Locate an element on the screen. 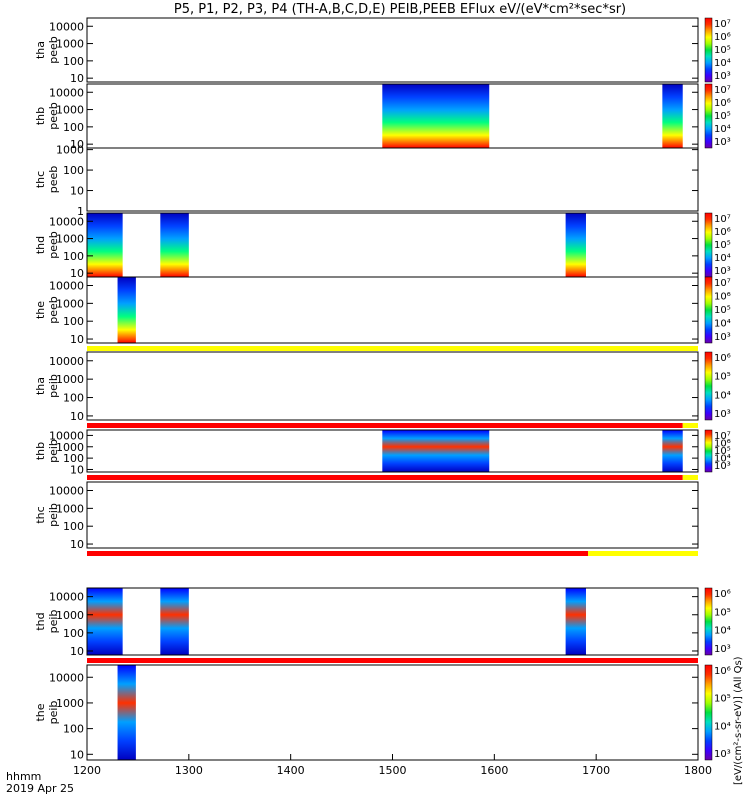 The width and height of the screenshot is (750, 800). panel-label-probe: thd is located at coordinates (40, 245).